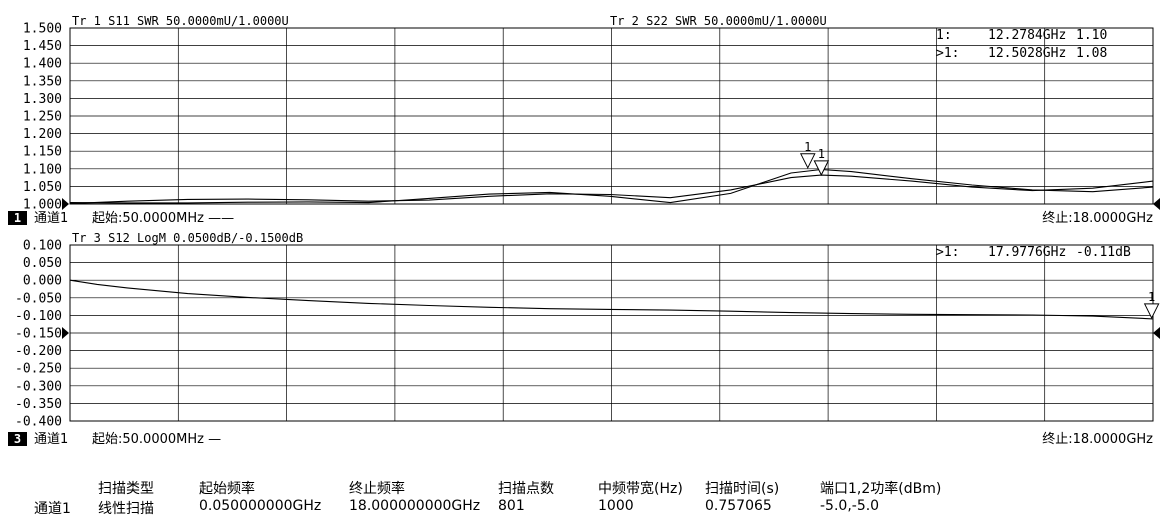 The width and height of the screenshot is (1160, 518). Describe the element at coordinates (1103, 252) in the screenshot. I see `marker-readout-value: -0.11dB` at that location.